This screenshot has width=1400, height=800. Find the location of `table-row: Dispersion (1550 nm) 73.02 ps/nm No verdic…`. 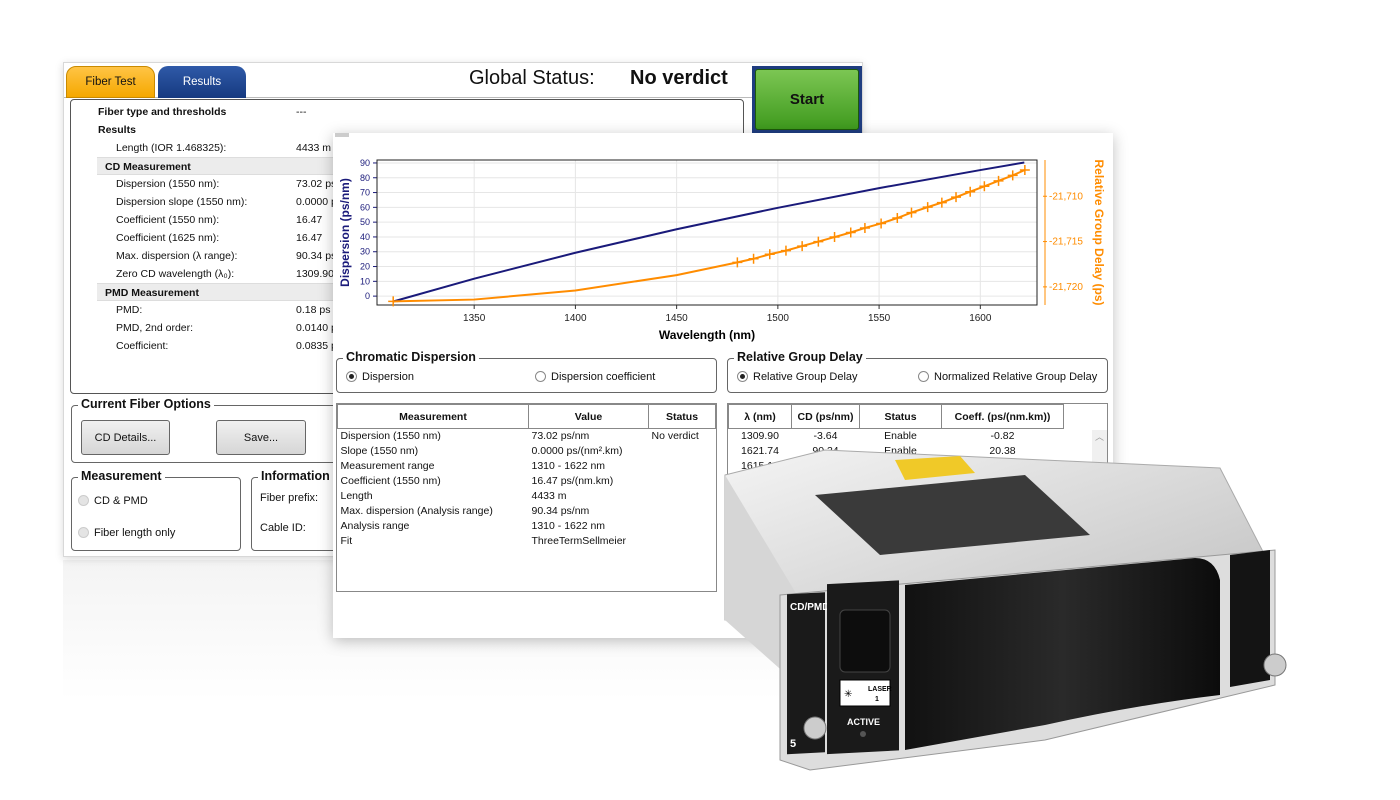

table-row: Dispersion (1550 nm) 73.02 ps/nm No verdic… is located at coordinates (527, 436).